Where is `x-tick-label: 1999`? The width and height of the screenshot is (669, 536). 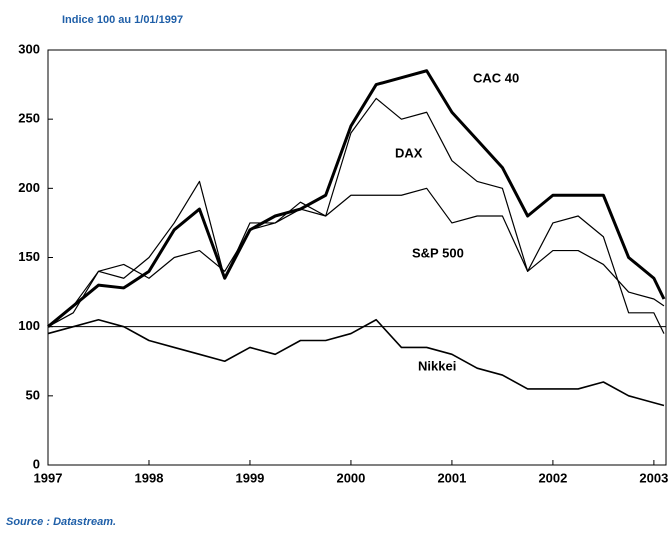
x-tick-label: 1999 is located at coordinates (249, 477).